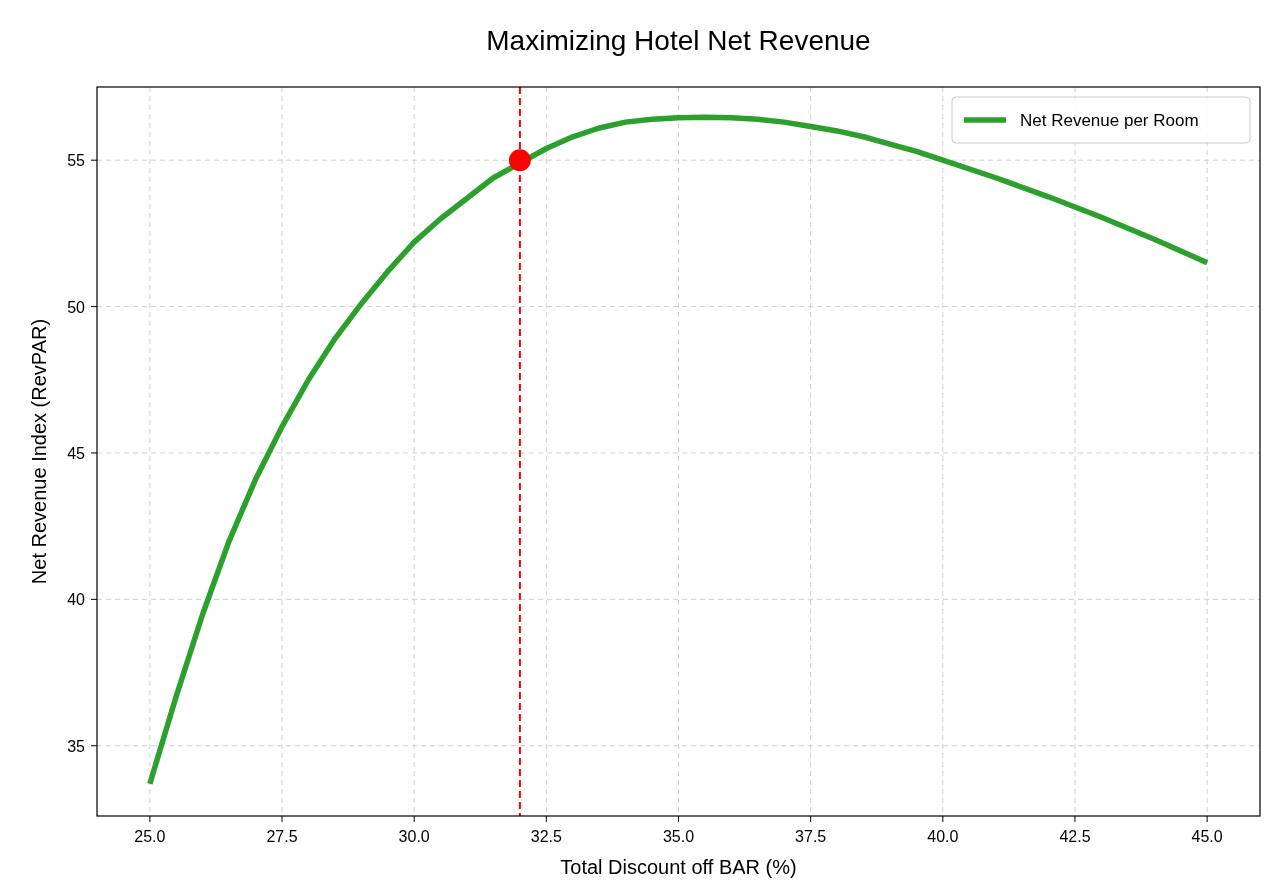  What do you see at coordinates (414, 836) in the screenshot?
I see `x-tick-label: 30.0` at bounding box center [414, 836].